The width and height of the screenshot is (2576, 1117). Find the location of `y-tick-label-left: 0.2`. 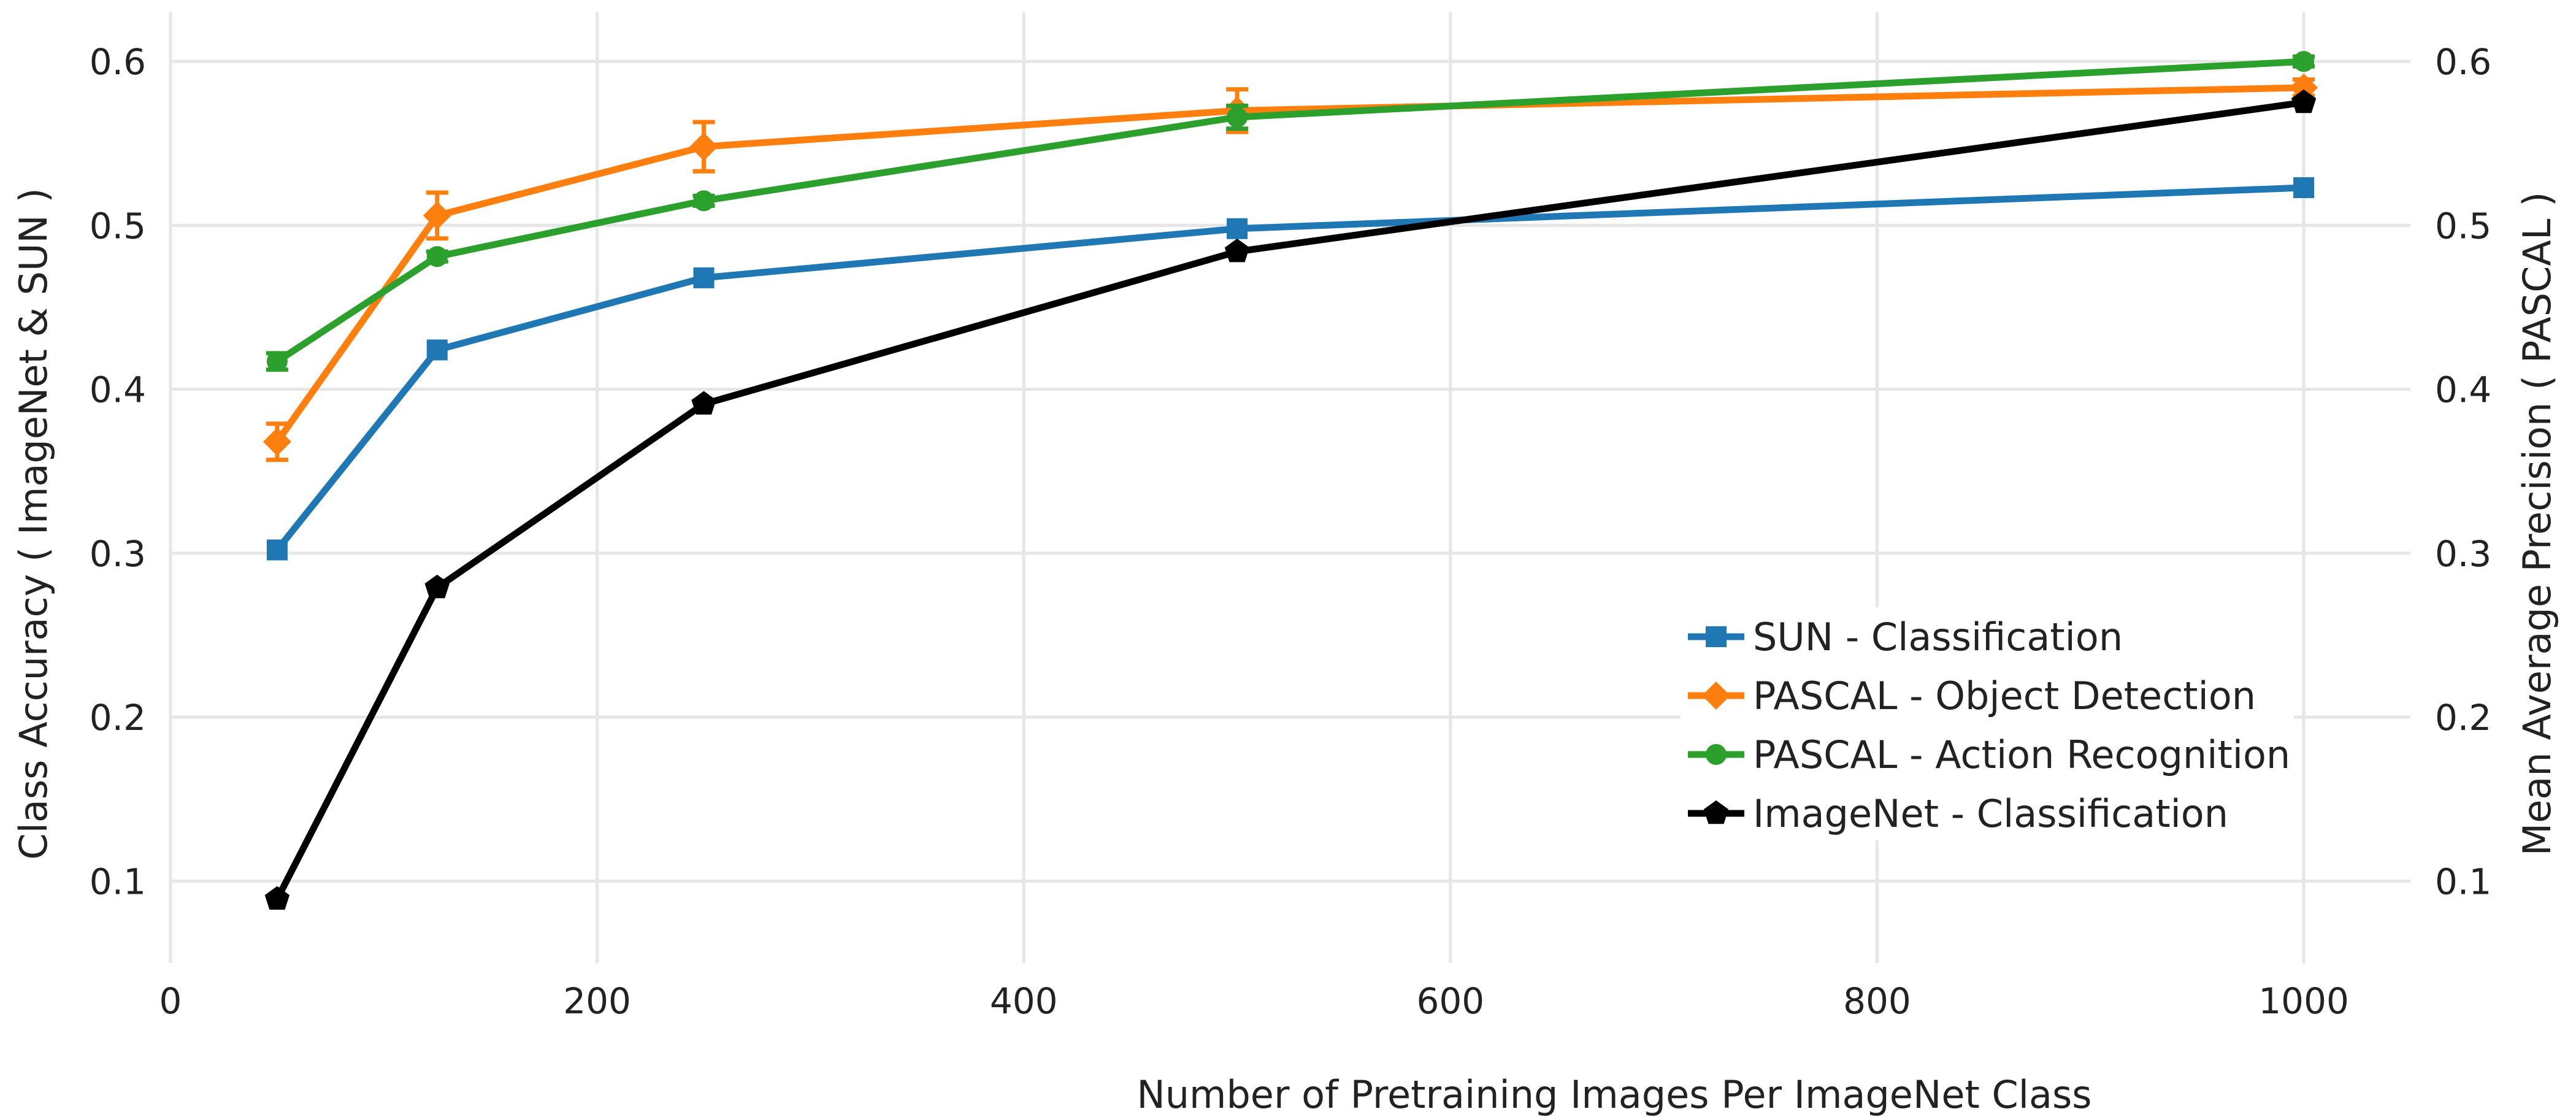

y-tick-label-left: 0.2 is located at coordinates (118, 718).